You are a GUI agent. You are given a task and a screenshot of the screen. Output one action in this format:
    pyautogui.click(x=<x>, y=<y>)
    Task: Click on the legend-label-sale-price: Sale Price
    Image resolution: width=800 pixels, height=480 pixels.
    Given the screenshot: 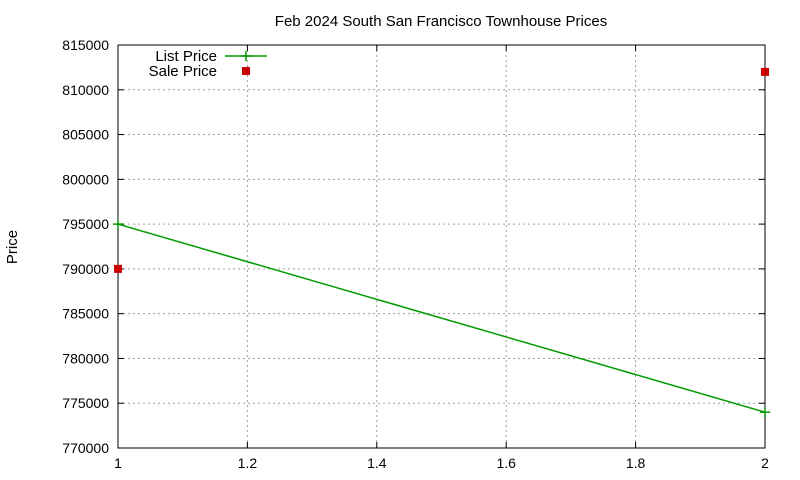 What is the action you would take?
    pyautogui.click(x=183, y=71)
    